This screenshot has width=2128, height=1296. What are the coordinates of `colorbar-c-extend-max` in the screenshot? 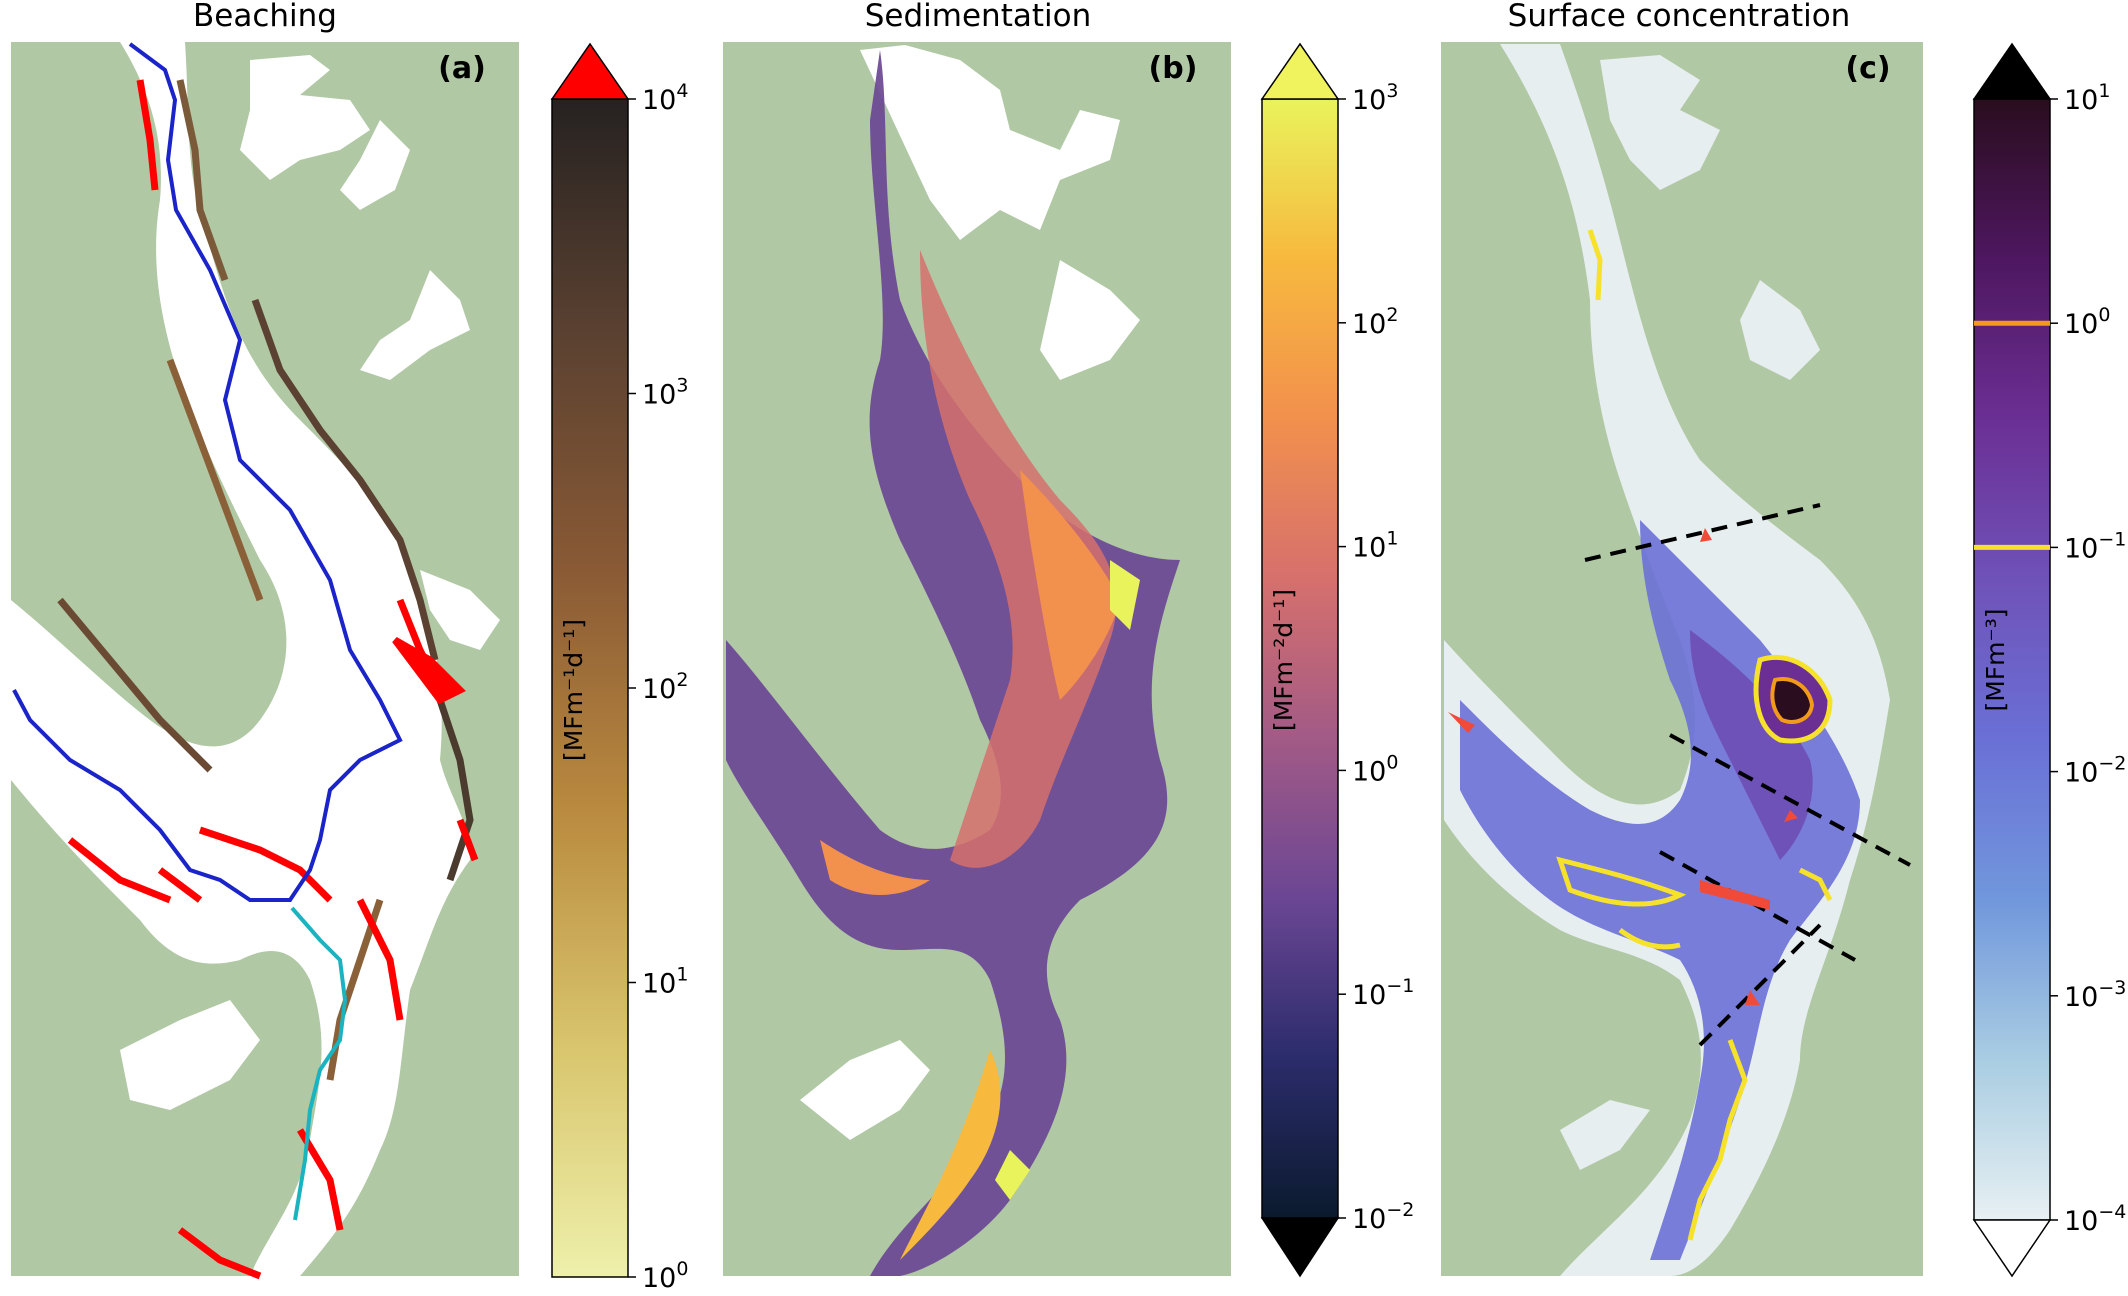 It's located at (2012, 71).